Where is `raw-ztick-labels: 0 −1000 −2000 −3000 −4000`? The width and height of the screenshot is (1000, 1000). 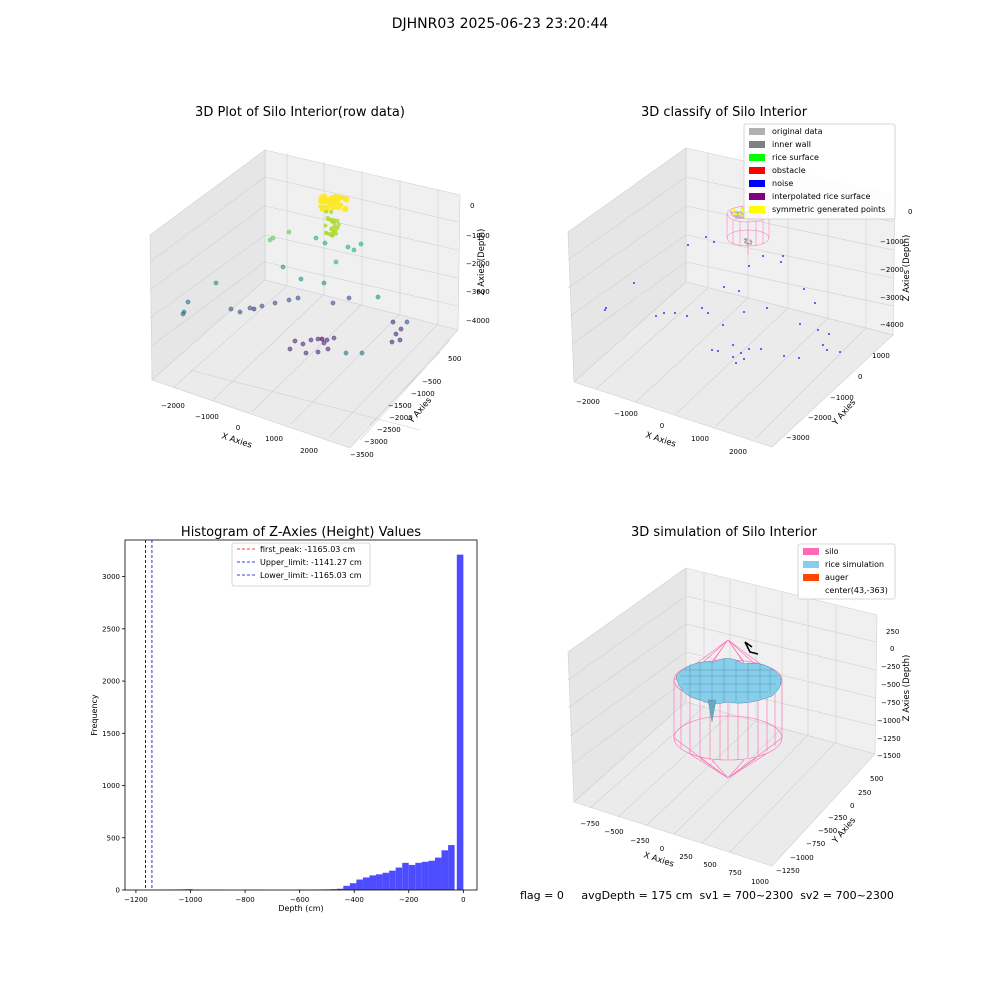
raw-ztick-labels: 0 −1000 −2000 −3000 −4000 is located at coordinates (478, 263).